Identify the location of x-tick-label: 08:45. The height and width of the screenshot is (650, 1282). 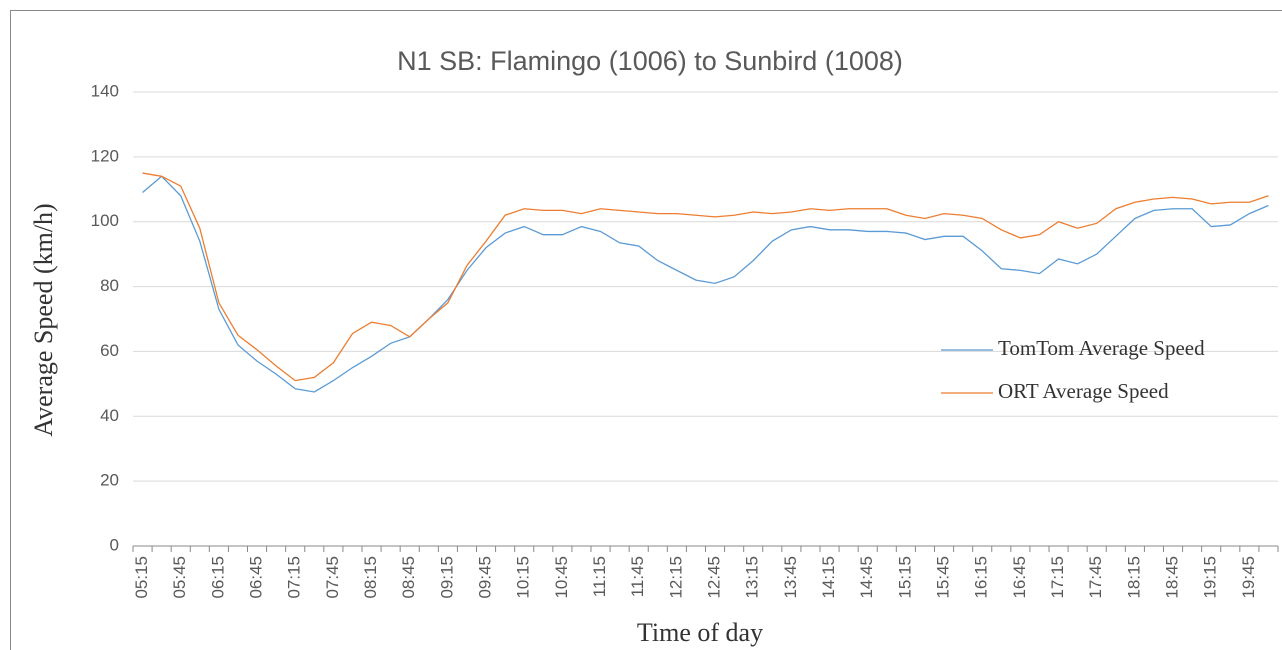
(408, 577).